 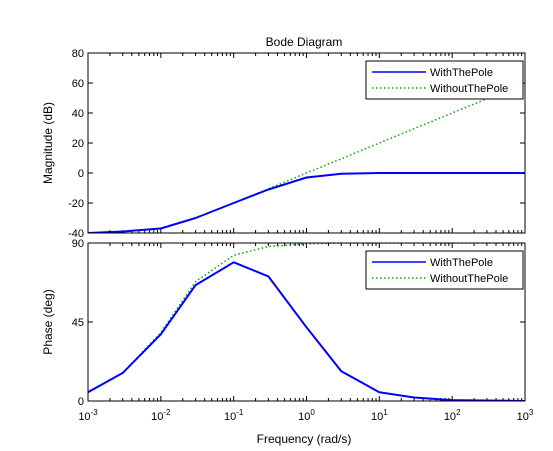 What do you see at coordinates (234, 415) in the screenshot?
I see `x-tick-label: 10⁻¹` at bounding box center [234, 415].